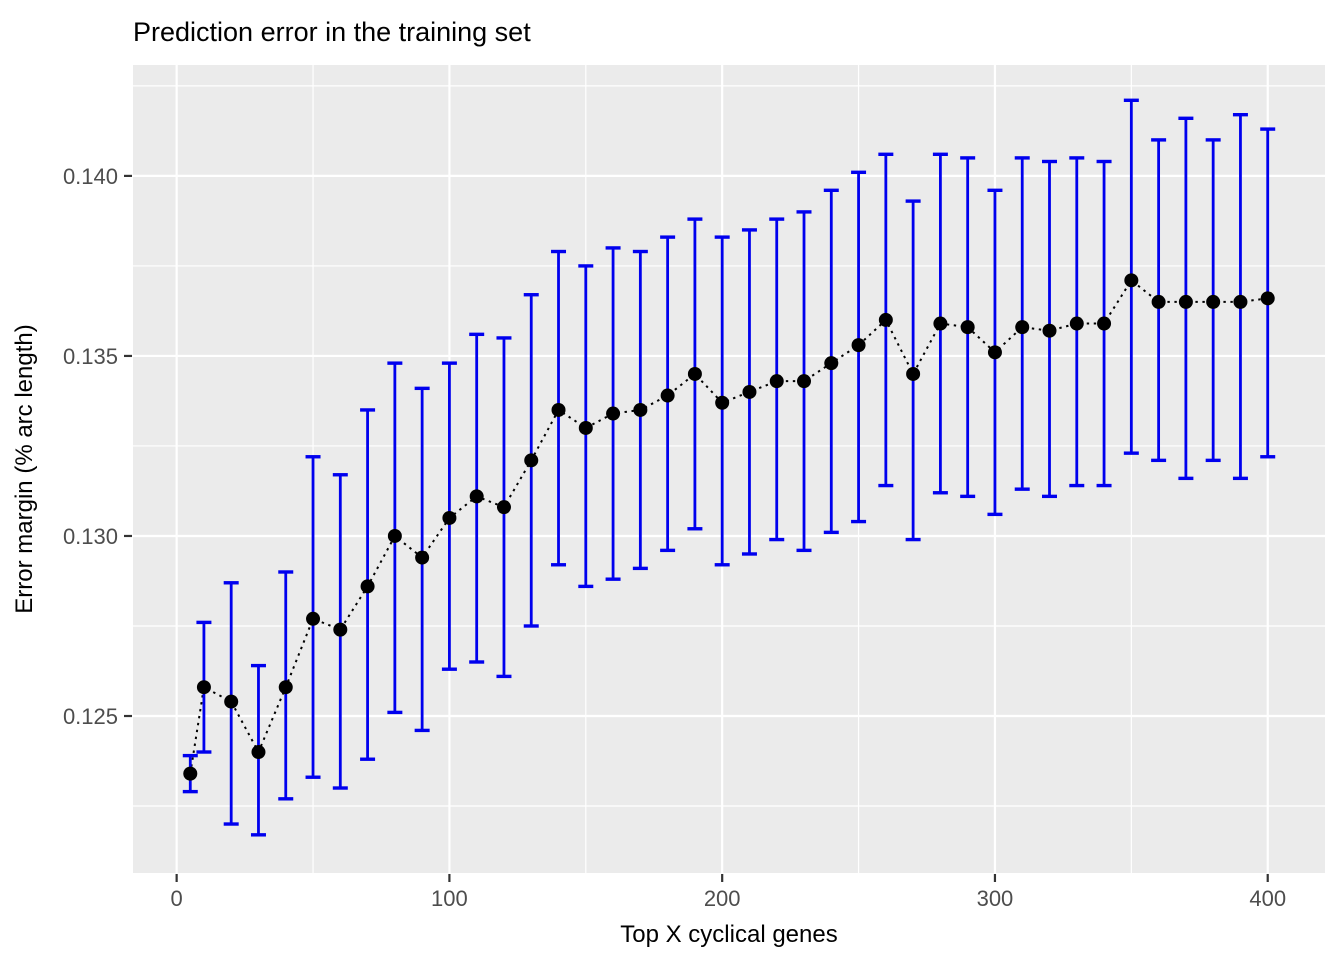  Describe the element at coordinates (1267, 898) in the screenshot. I see `x-tick-label: 400` at that location.